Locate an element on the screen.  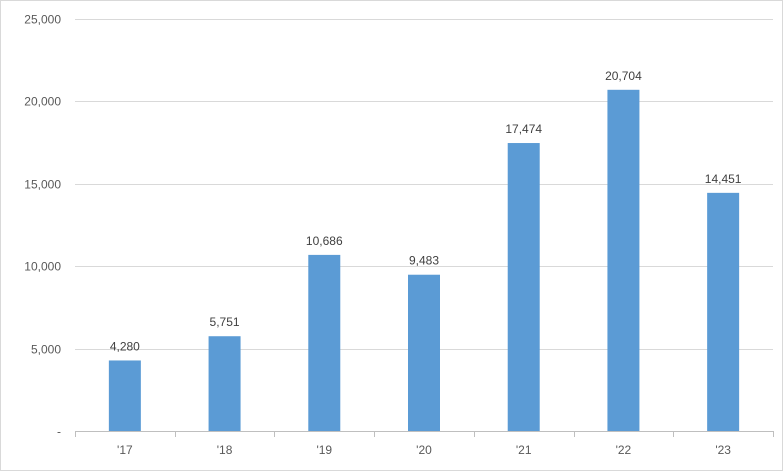
data-label: 20,704 is located at coordinates (623, 76).